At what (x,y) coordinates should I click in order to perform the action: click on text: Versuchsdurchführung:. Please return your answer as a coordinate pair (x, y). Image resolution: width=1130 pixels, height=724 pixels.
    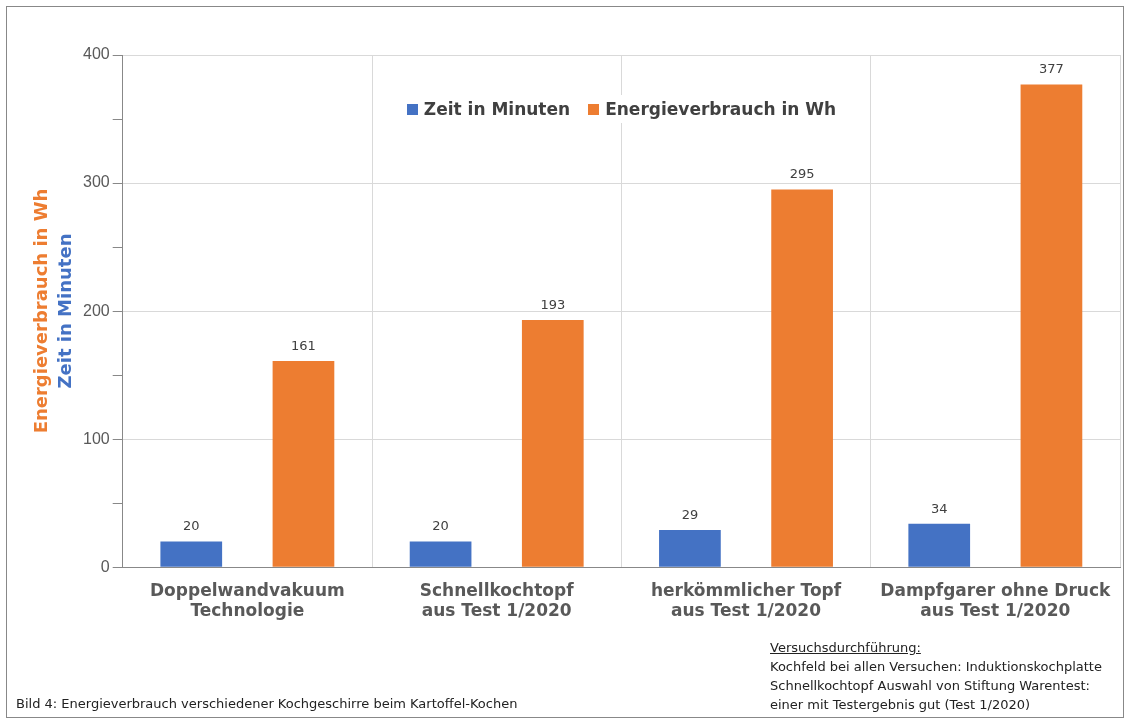
    Looking at the image, I should click on (846, 648).